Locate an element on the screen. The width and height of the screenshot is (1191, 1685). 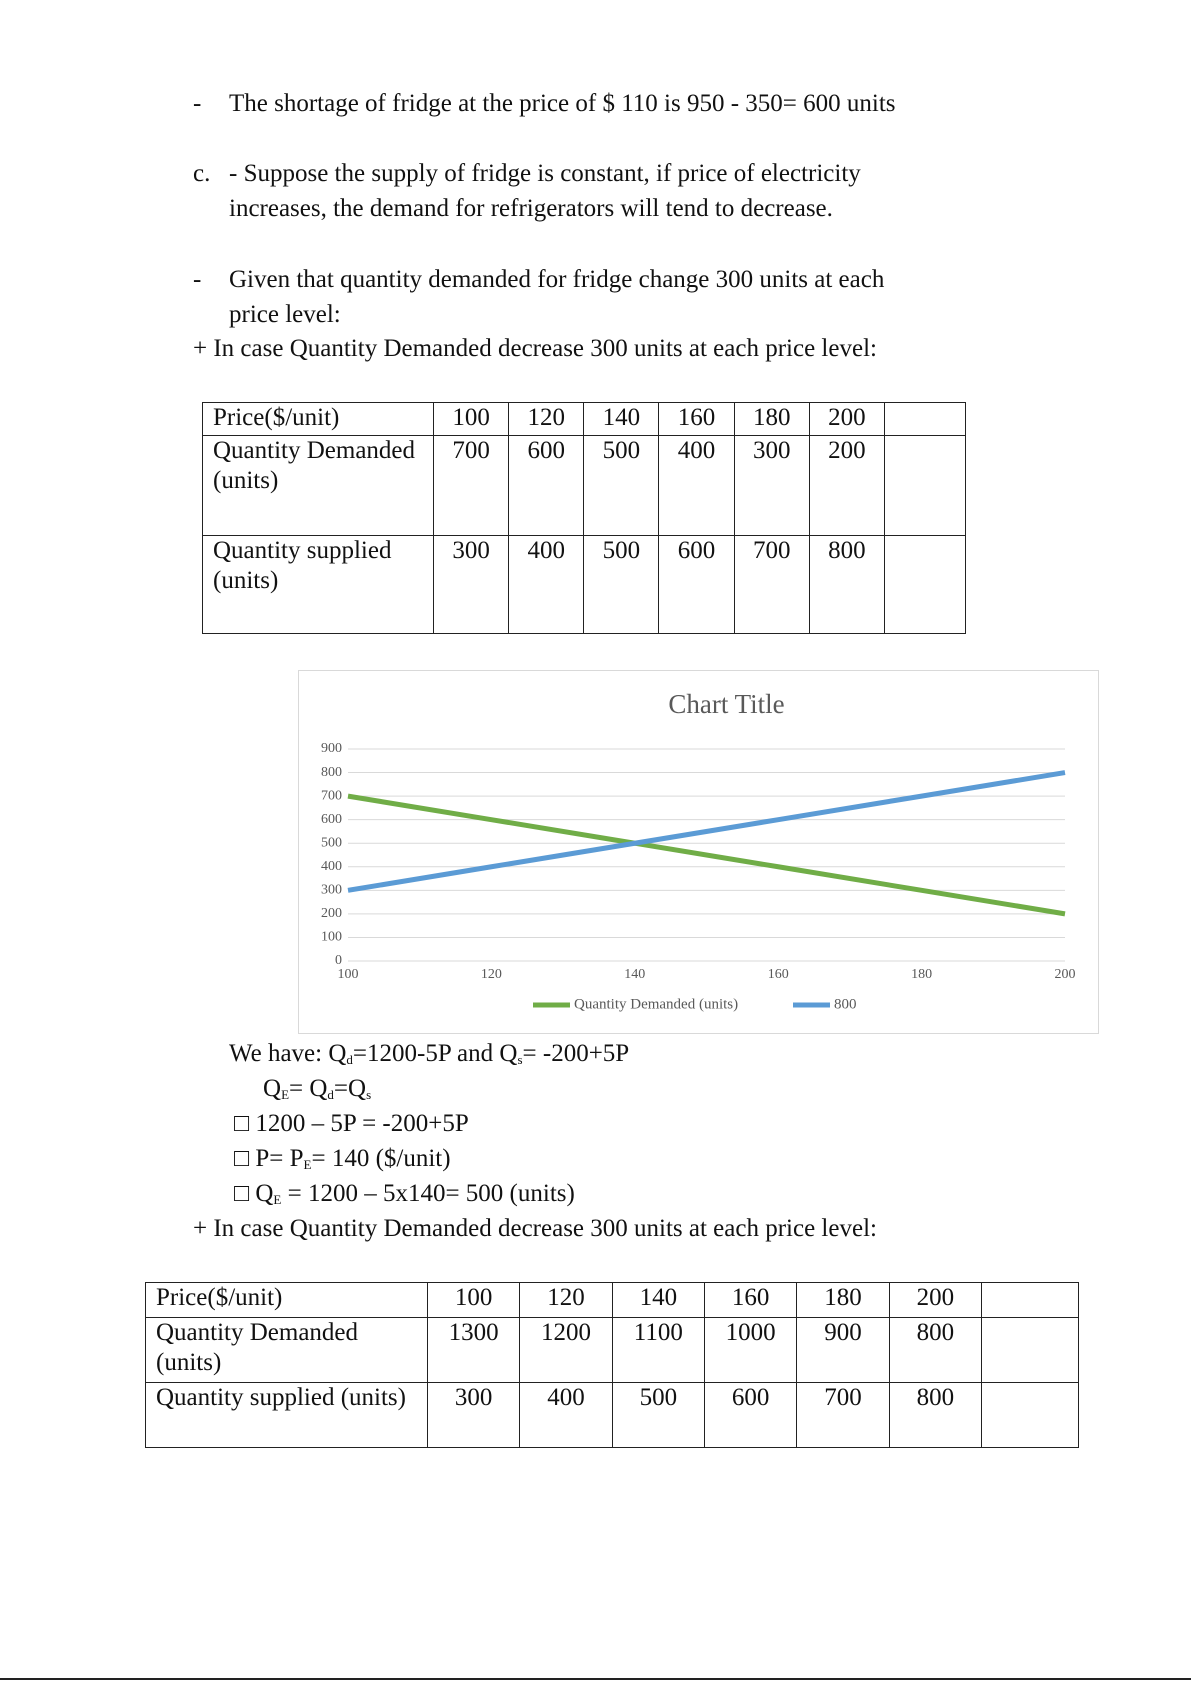
x-tick-label: 200 is located at coordinates (1065, 974).